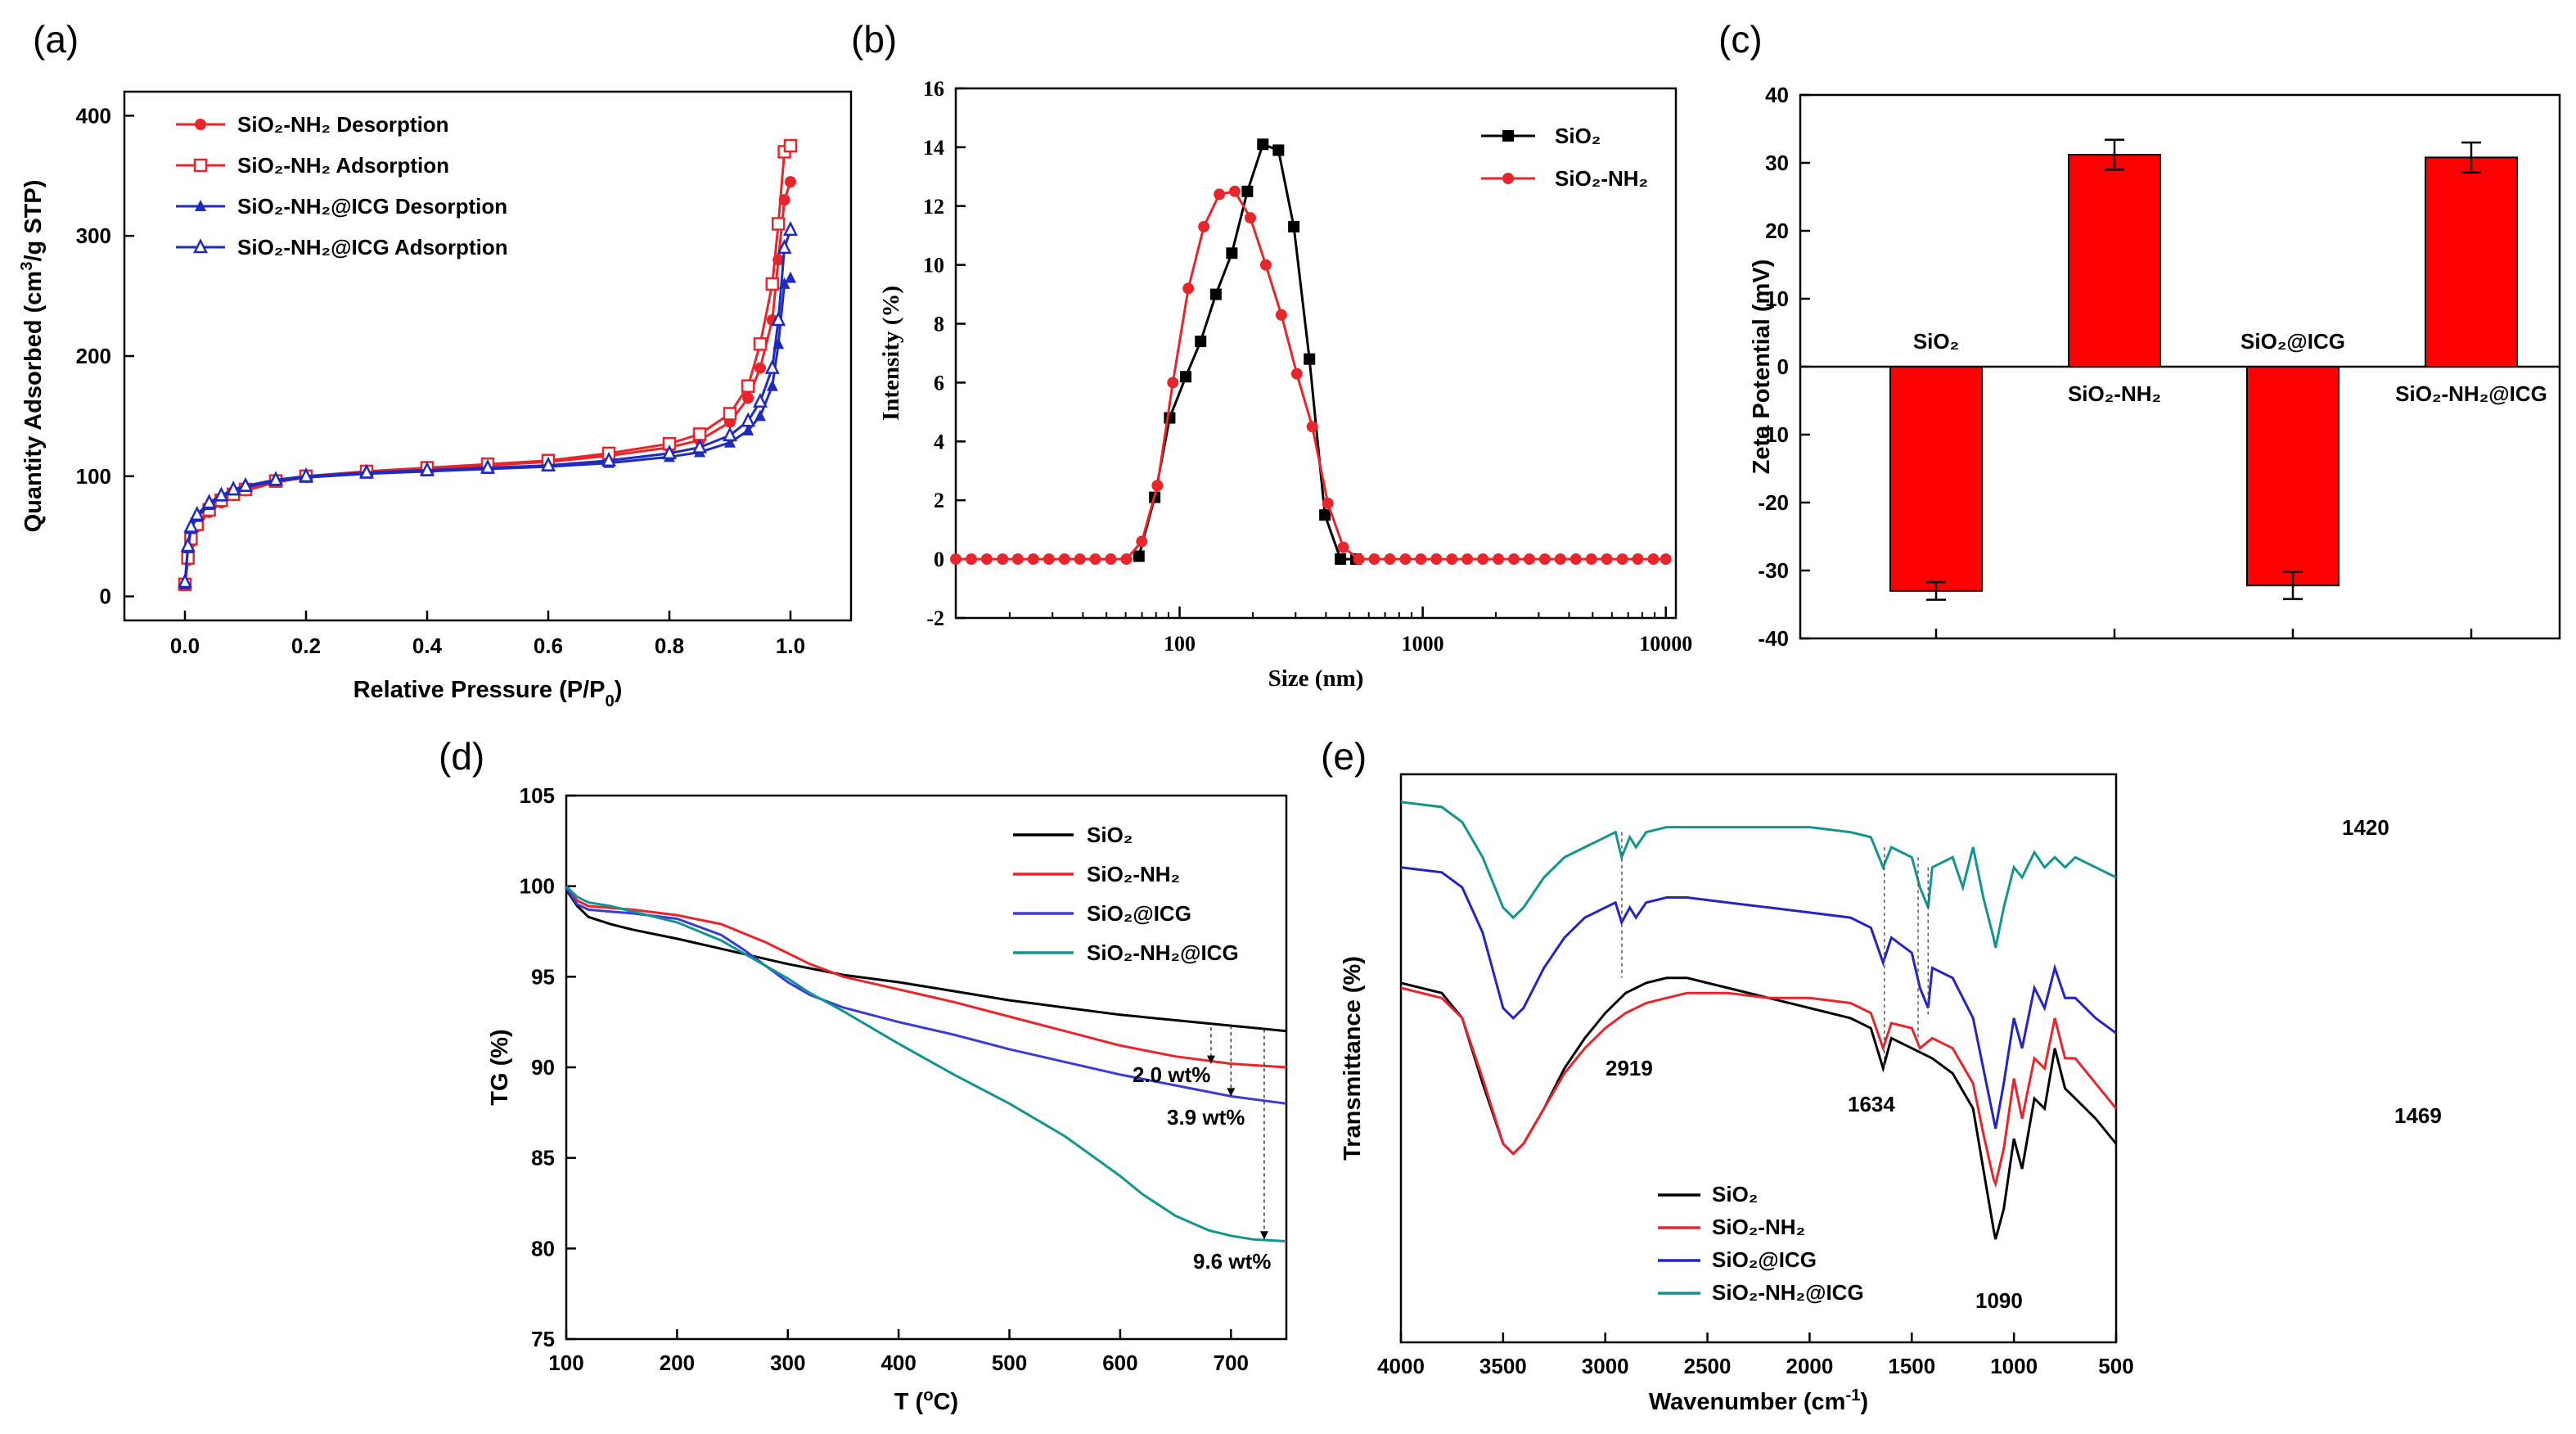  Describe the element at coordinates (1423, 644) in the screenshot. I see `x-tick-label-b: 1000` at that location.